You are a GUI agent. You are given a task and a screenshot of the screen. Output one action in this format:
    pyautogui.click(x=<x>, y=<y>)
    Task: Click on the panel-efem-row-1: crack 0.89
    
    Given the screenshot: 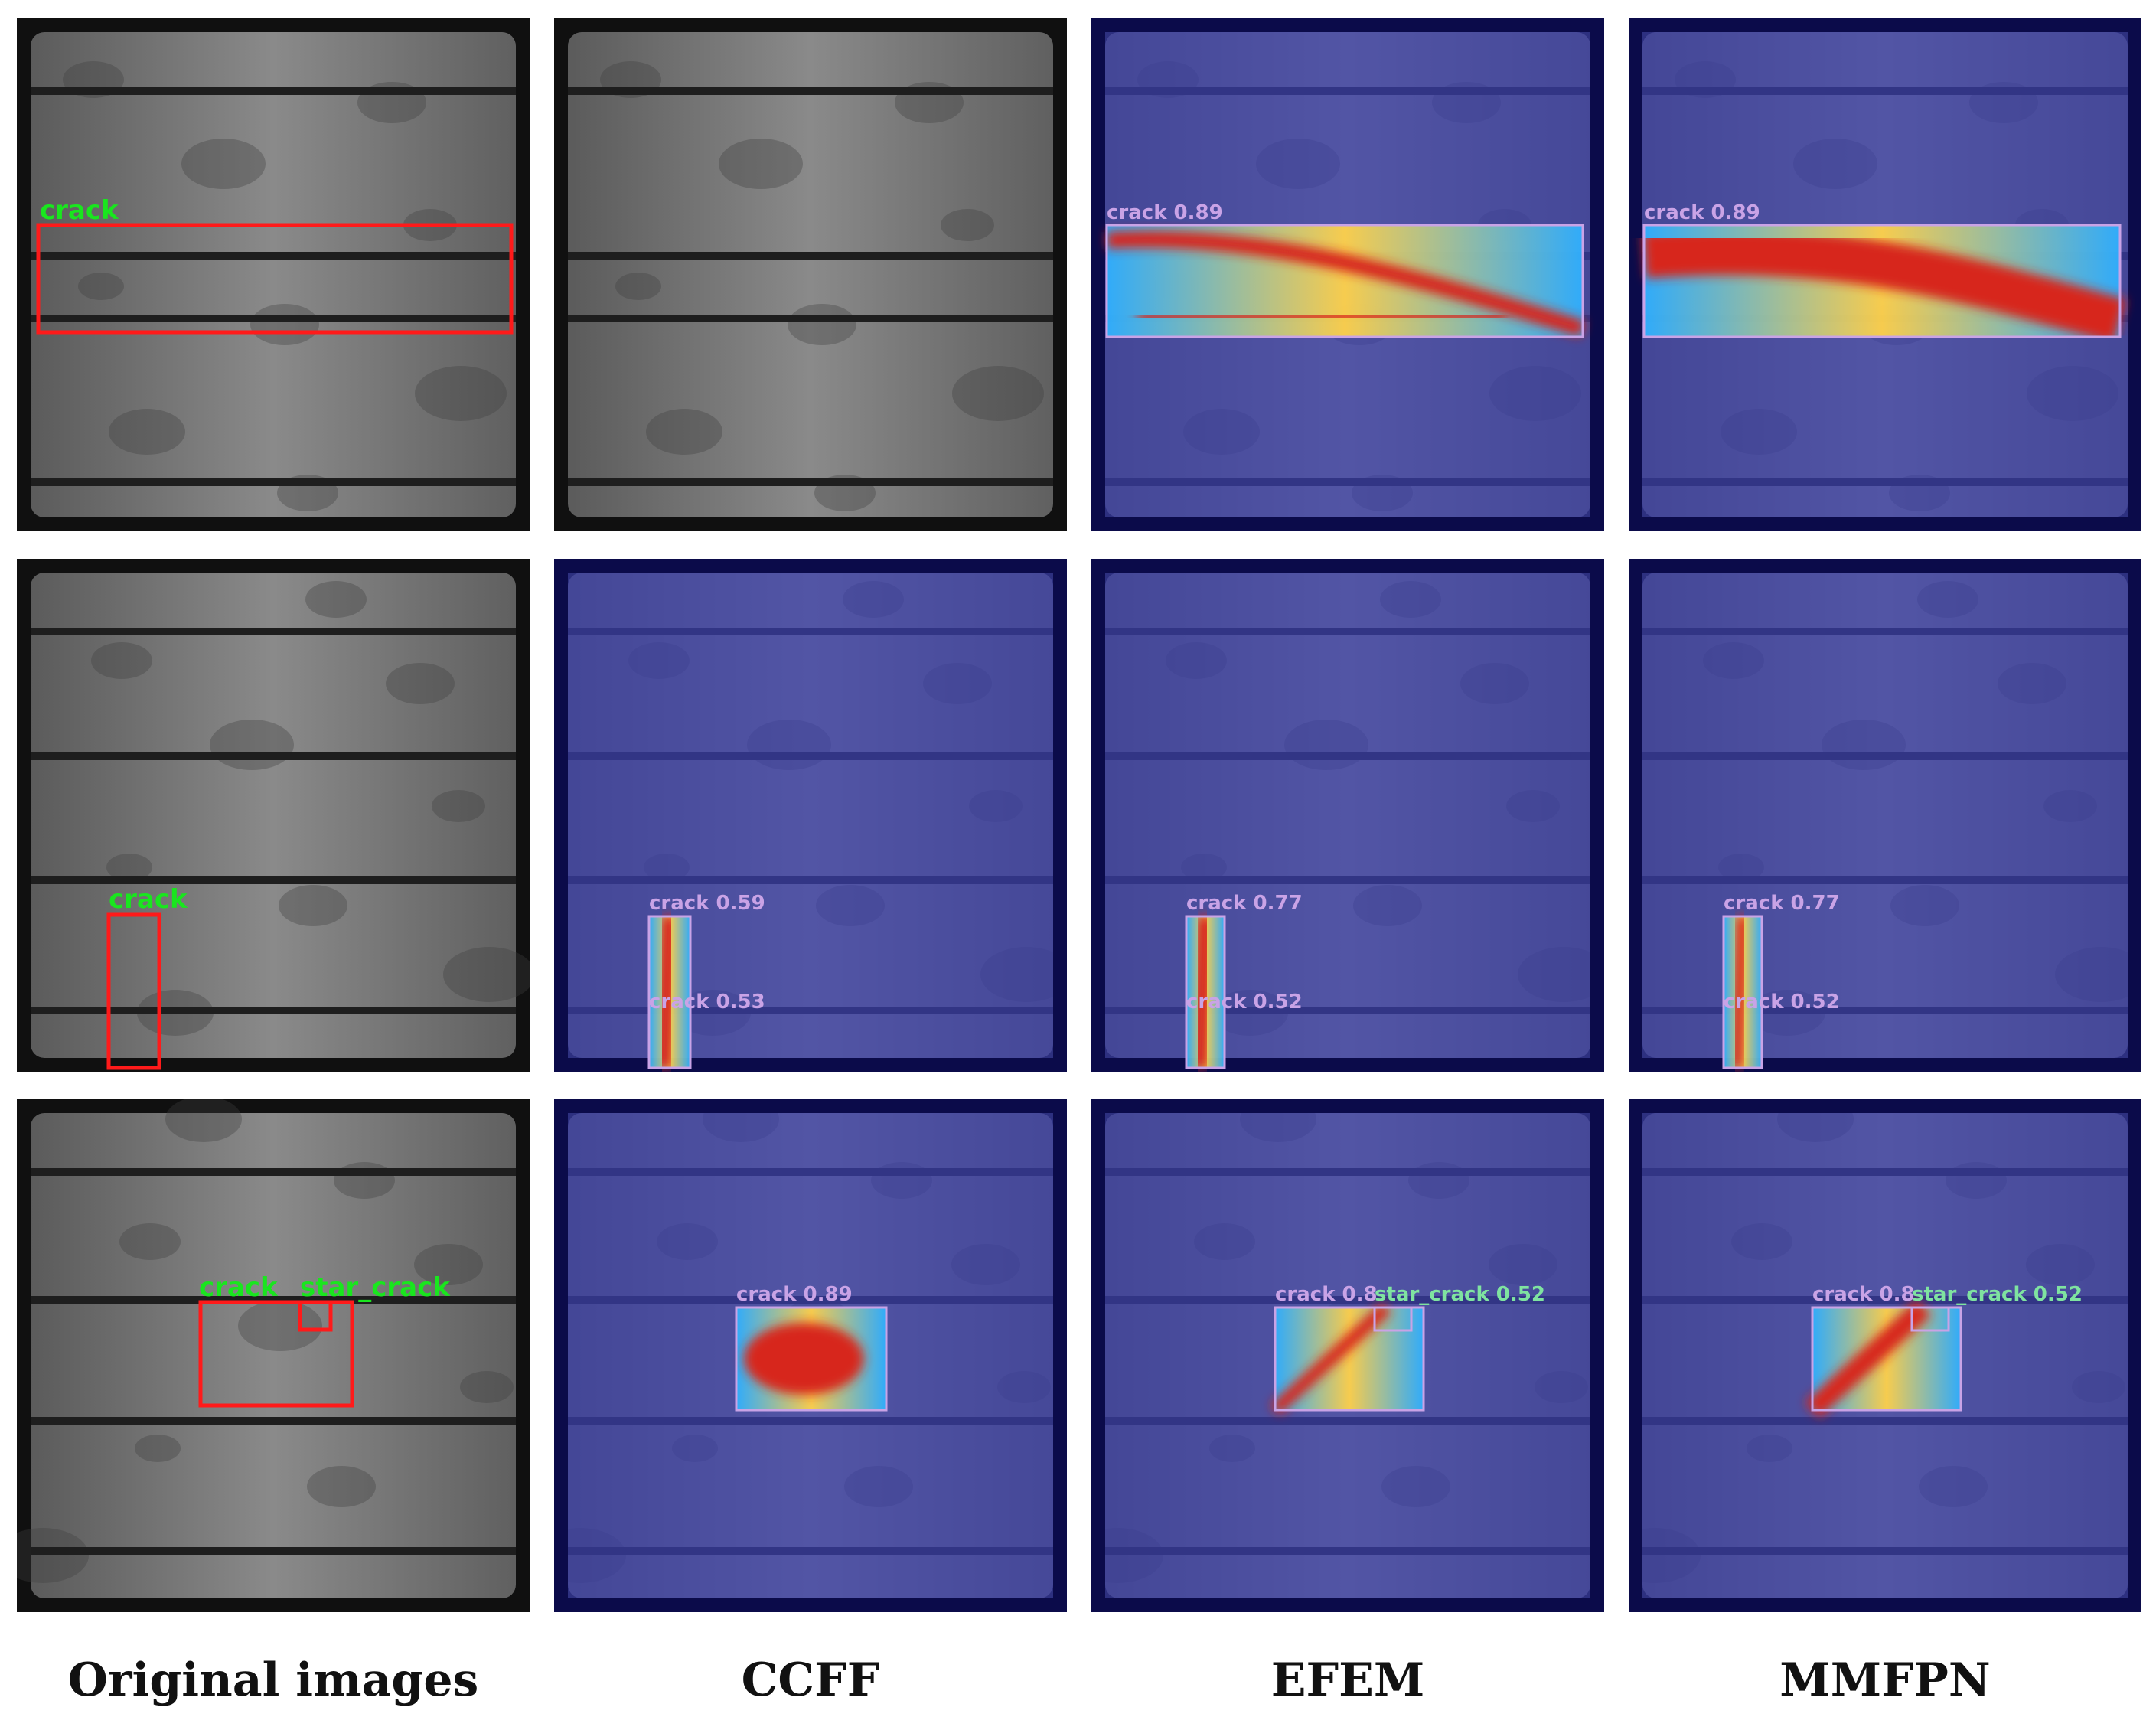 What is the action you would take?
    pyautogui.click(x=1347, y=274)
    